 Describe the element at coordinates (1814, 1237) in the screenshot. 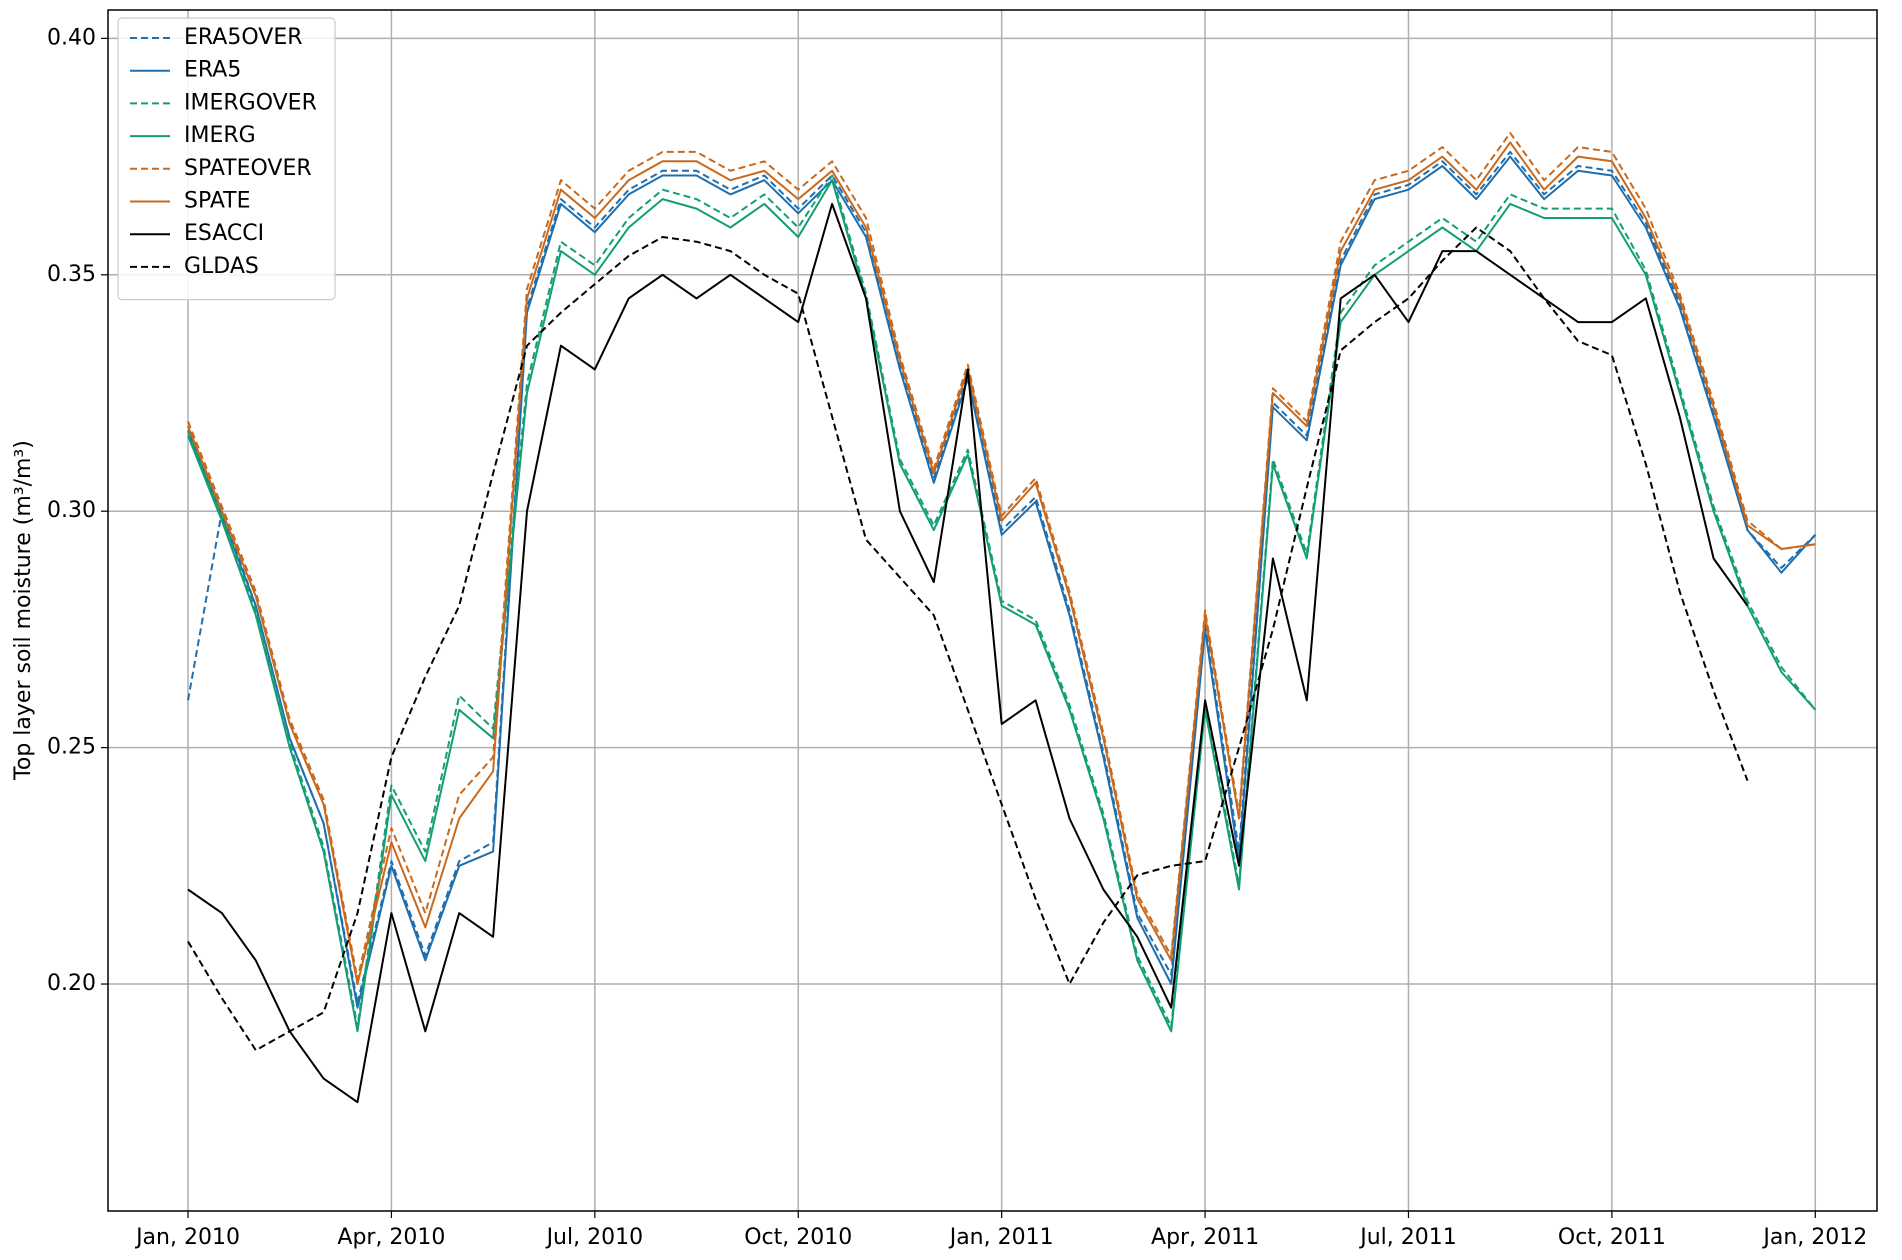

I see `x-tick-label: Jan, 2012` at that location.